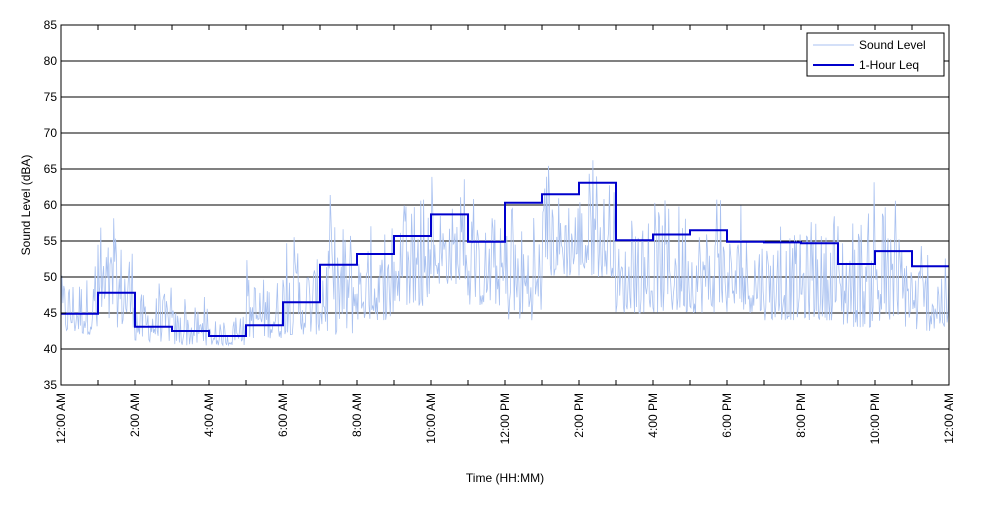 Image resolution: width=1000 pixels, height=505 pixels. What do you see at coordinates (357, 415) in the screenshot?
I see `x-tick-label: 8:00 AM` at bounding box center [357, 415].